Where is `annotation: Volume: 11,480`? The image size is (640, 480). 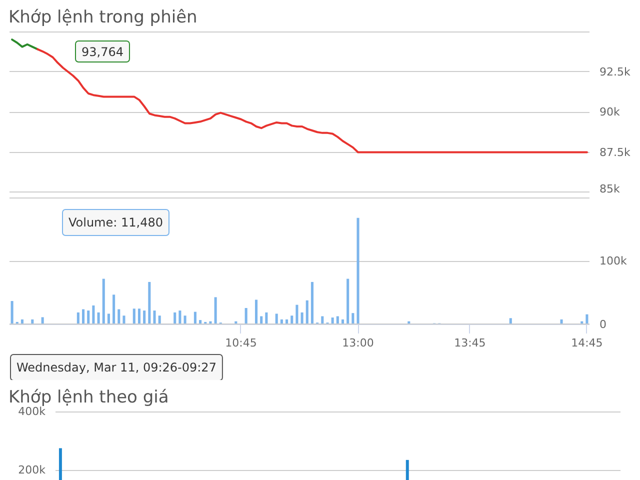
annotation: Volume: 11,480 is located at coordinates (115, 223).